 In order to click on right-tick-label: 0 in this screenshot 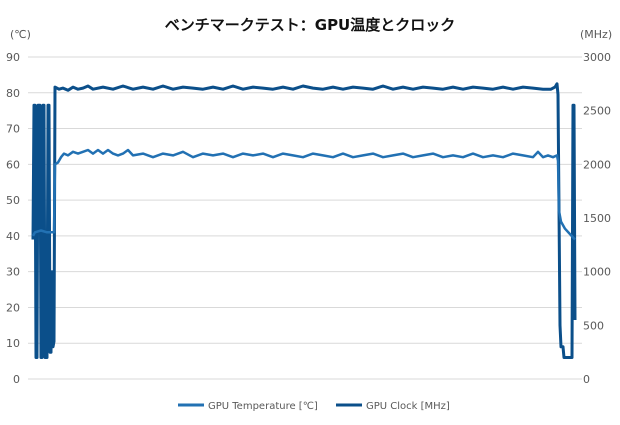, I will do `click(586, 379)`.